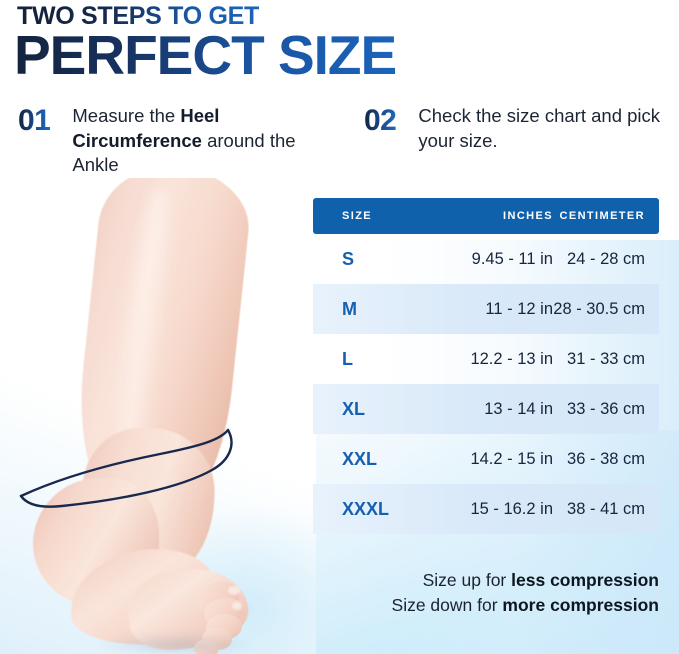  What do you see at coordinates (357, 216) in the screenshot?
I see `column-header-size: SIZE` at bounding box center [357, 216].